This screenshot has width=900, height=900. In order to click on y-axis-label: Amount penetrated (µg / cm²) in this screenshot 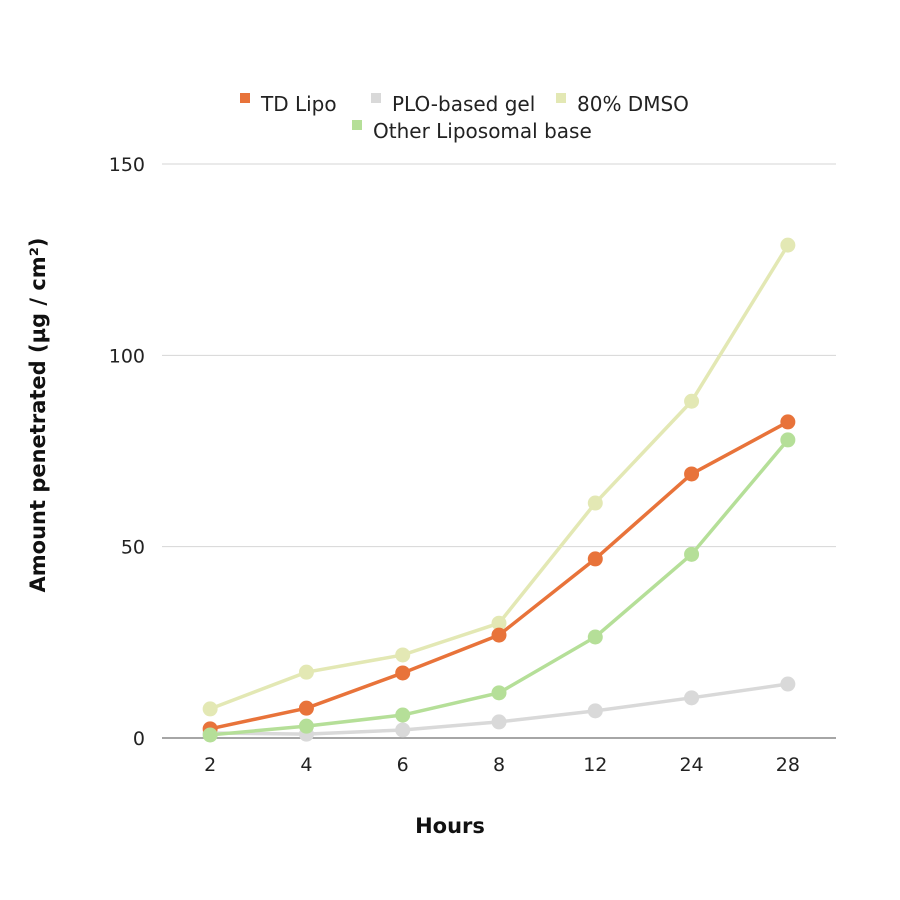, I will do `click(38, 415)`.